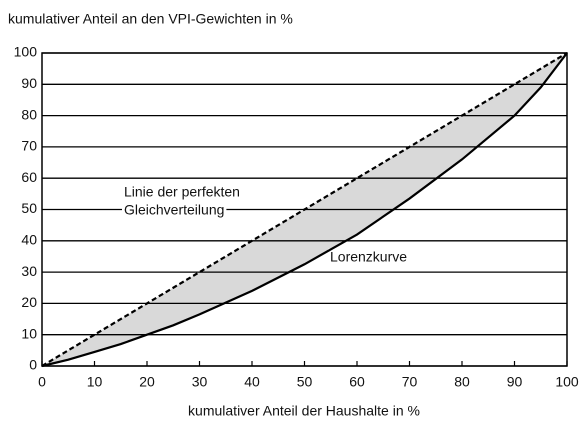 This screenshot has height=423, width=580. Describe the element at coordinates (29, 83) in the screenshot. I see `y-tick-label: 90` at that location.